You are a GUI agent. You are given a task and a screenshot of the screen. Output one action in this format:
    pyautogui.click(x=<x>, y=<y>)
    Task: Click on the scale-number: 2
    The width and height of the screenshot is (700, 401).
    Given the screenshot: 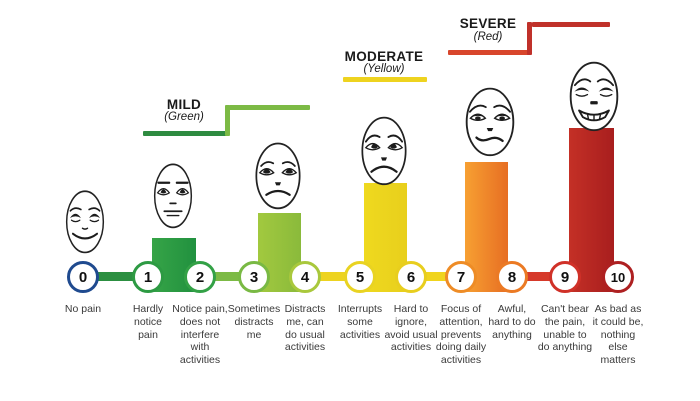 What is the action you would take?
    pyautogui.click(x=200, y=277)
    